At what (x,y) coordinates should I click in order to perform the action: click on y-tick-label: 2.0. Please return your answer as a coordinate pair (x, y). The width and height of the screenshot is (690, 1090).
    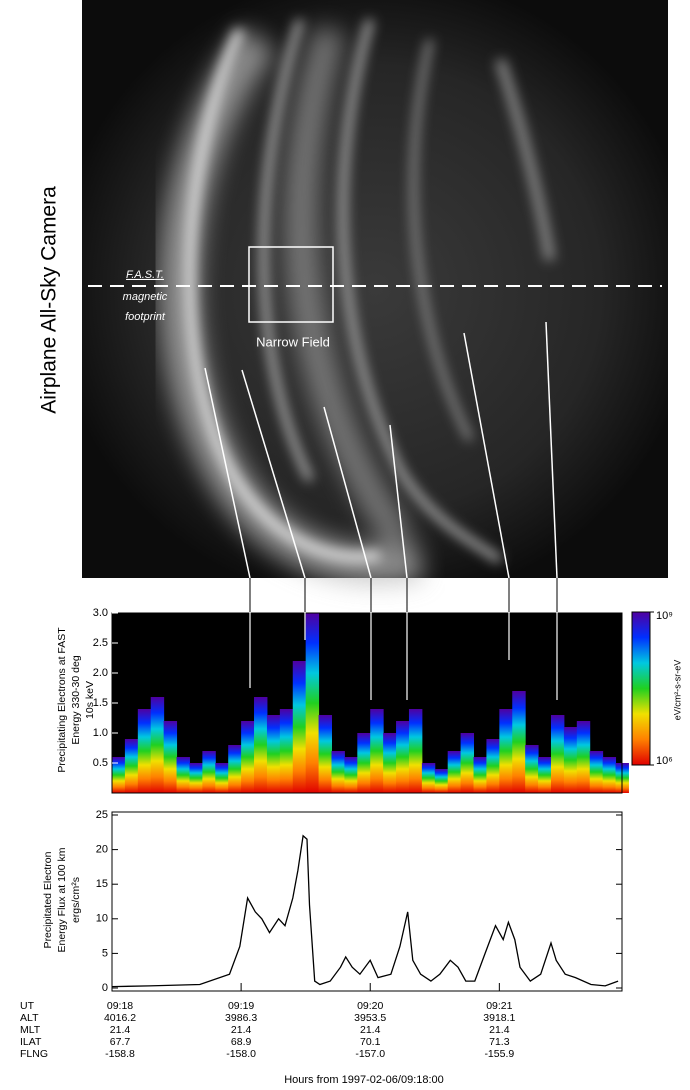
    Looking at the image, I should click on (100, 673).